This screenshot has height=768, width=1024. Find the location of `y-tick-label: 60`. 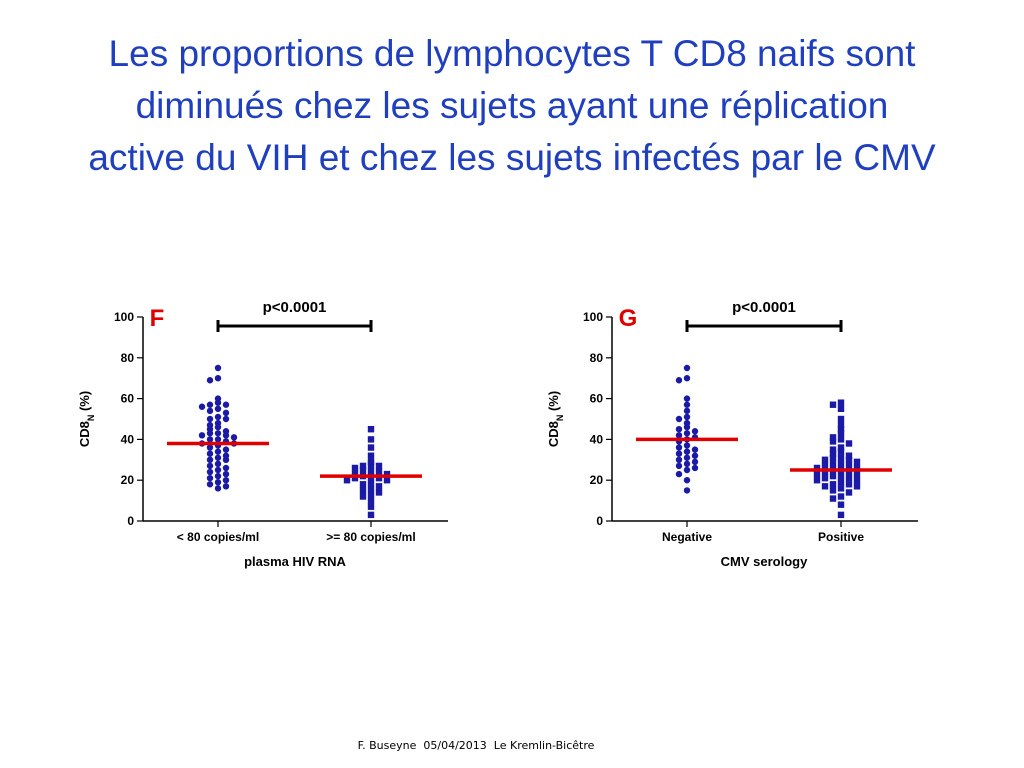

y-tick-label: 60 is located at coordinates (597, 399).